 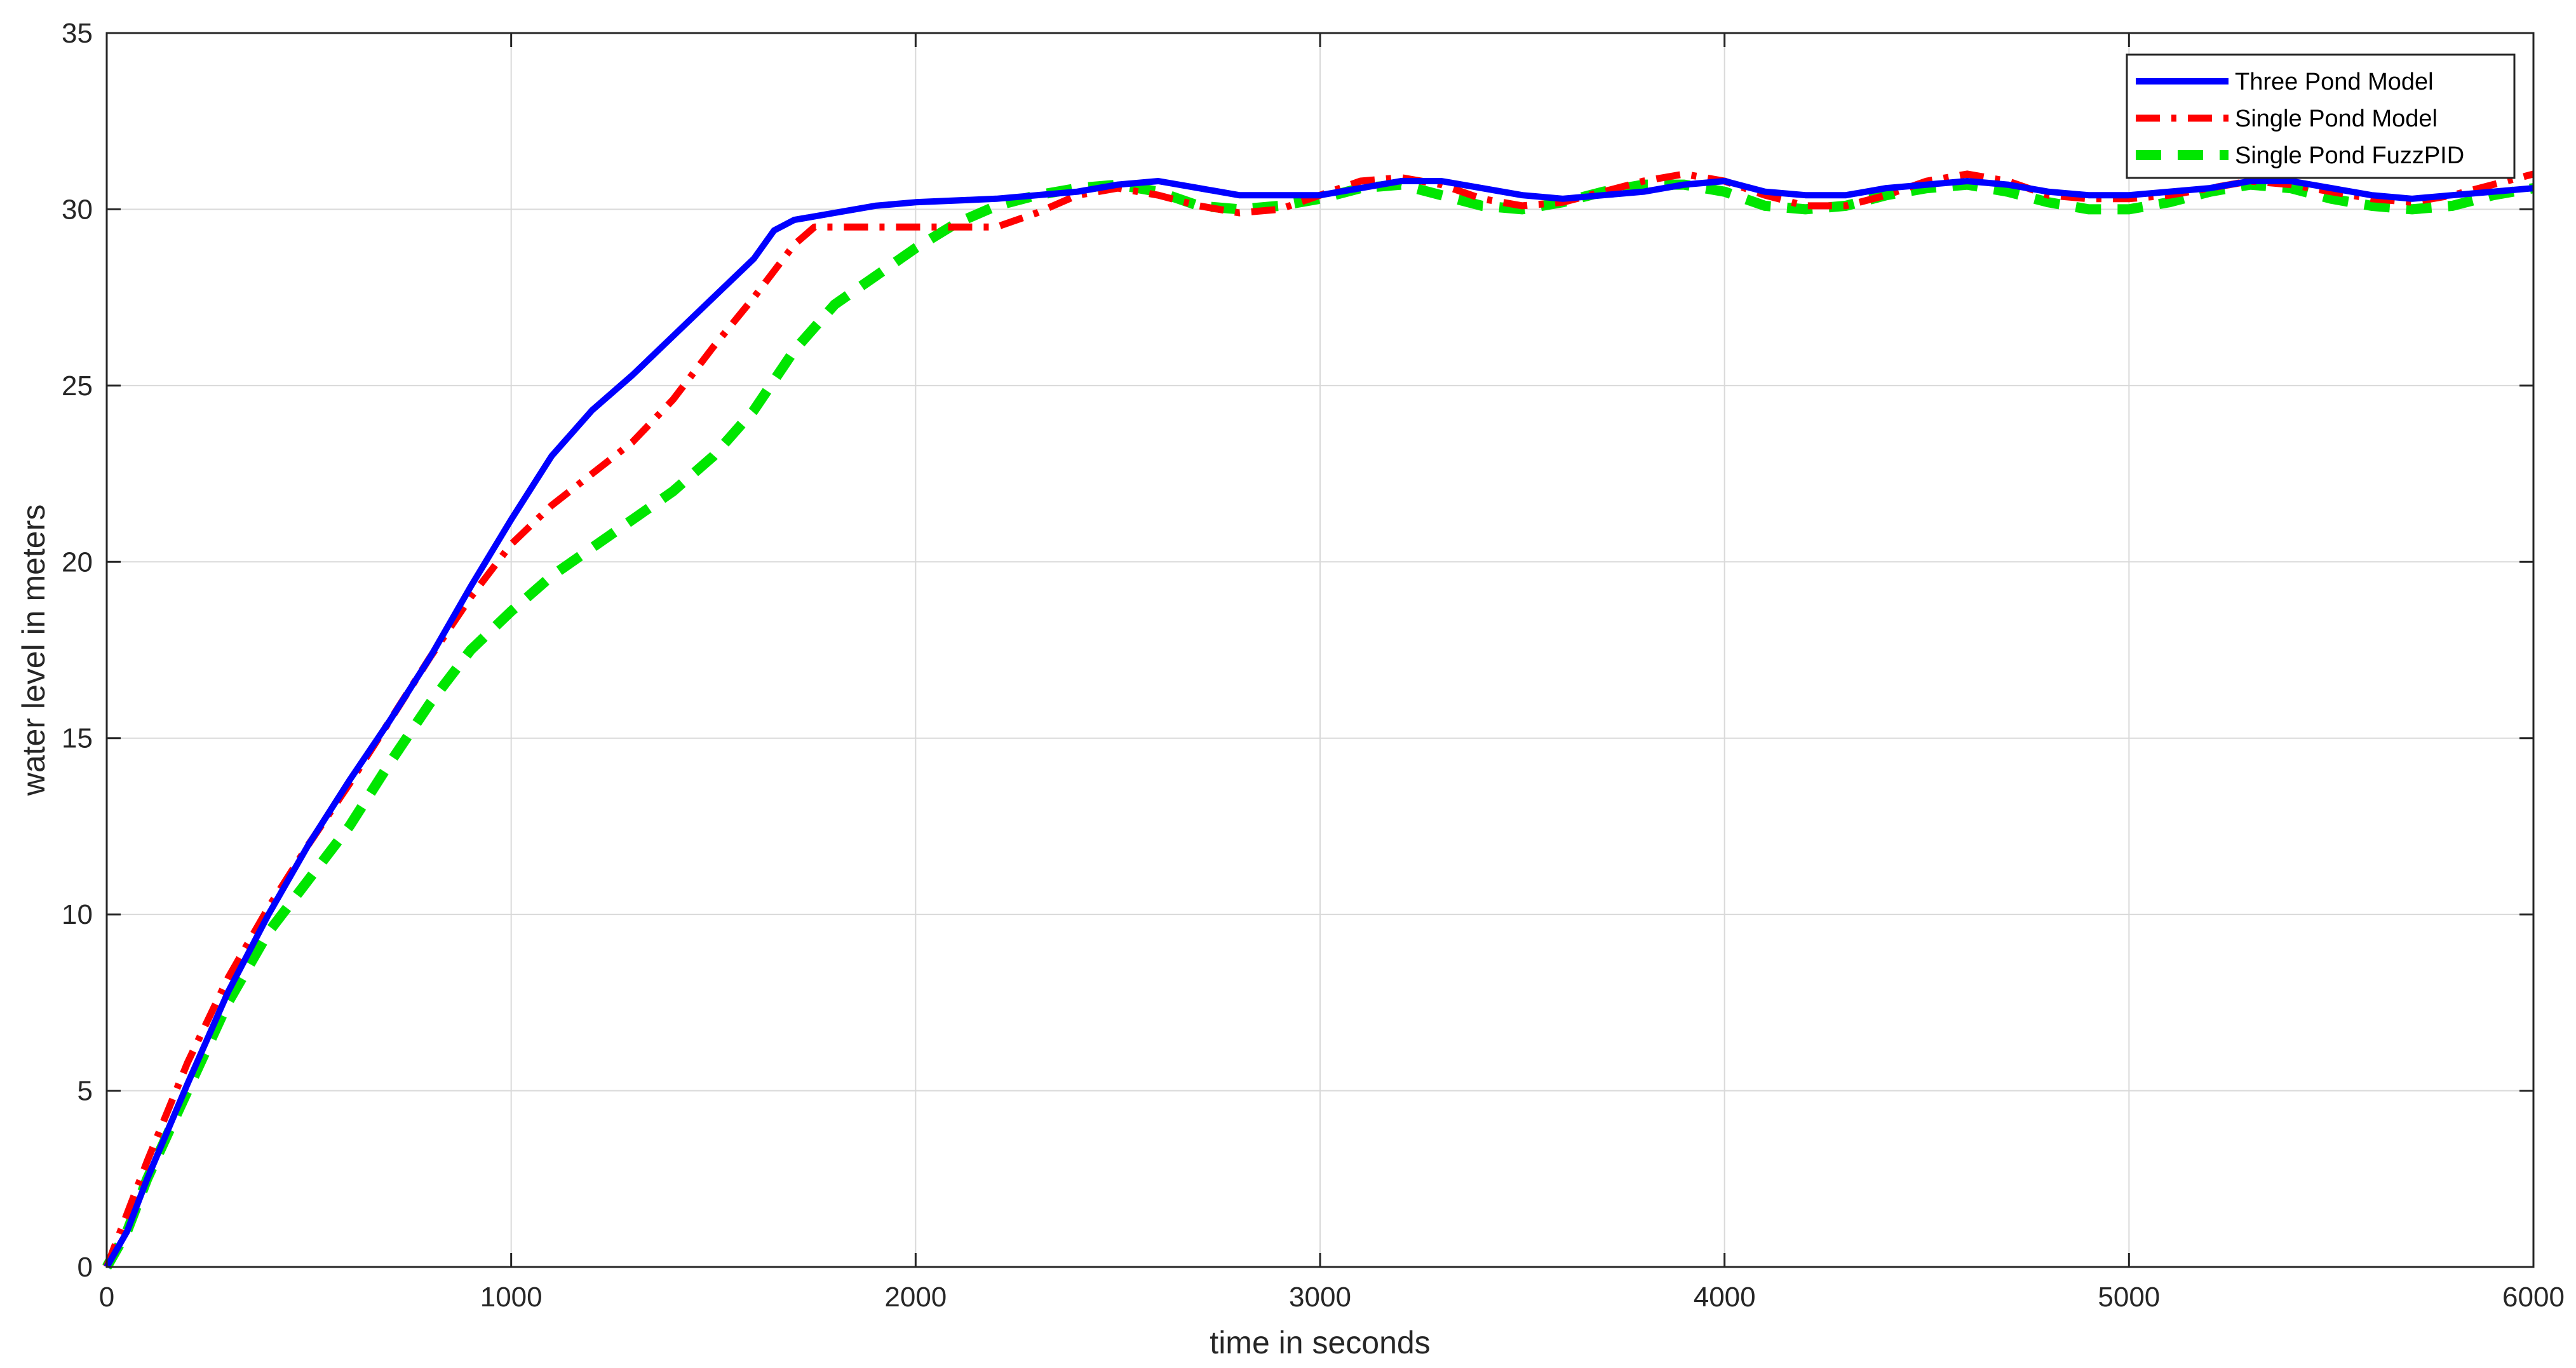 I want to click on y-tick-label: 35, so click(x=77, y=33).